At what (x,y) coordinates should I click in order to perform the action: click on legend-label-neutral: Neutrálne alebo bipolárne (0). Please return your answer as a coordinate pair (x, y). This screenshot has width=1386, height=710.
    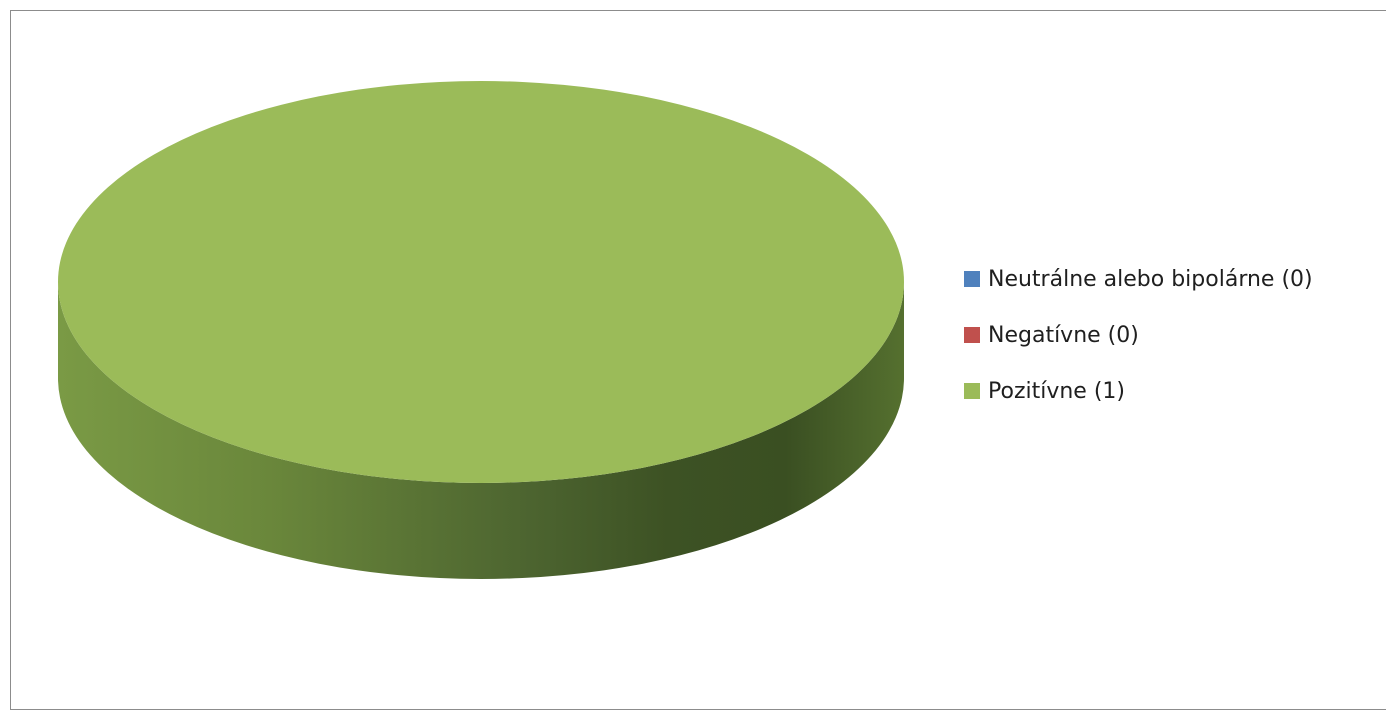
    Looking at the image, I should click on (1150, 279).